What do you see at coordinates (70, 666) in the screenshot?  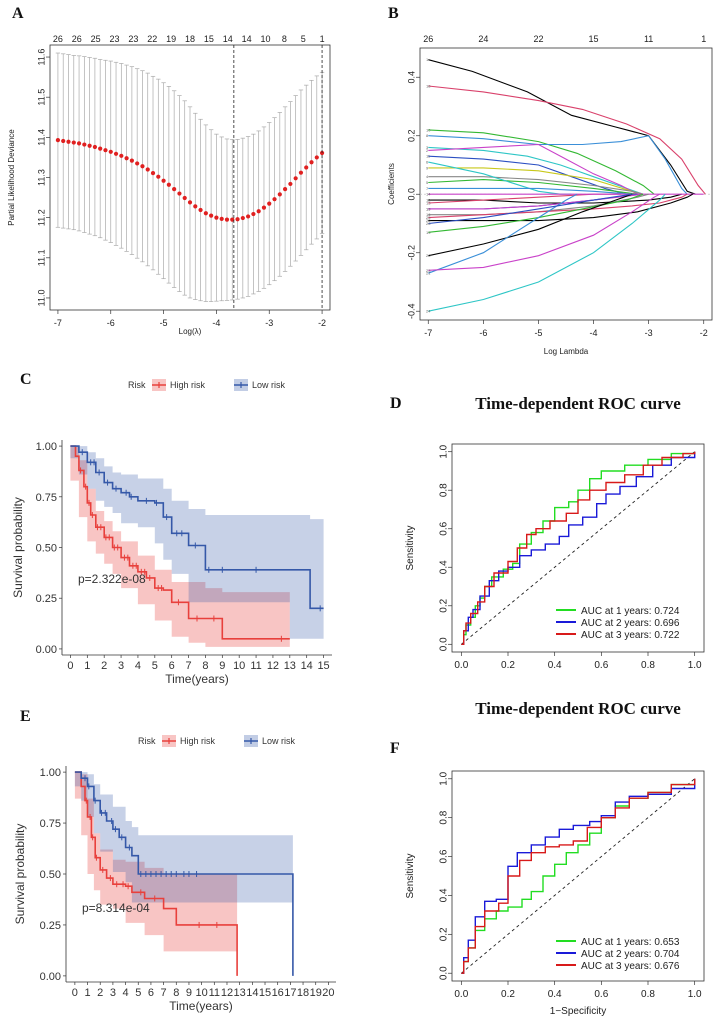 I see `x-tick-label: 0` at bounding box center [70, 666].